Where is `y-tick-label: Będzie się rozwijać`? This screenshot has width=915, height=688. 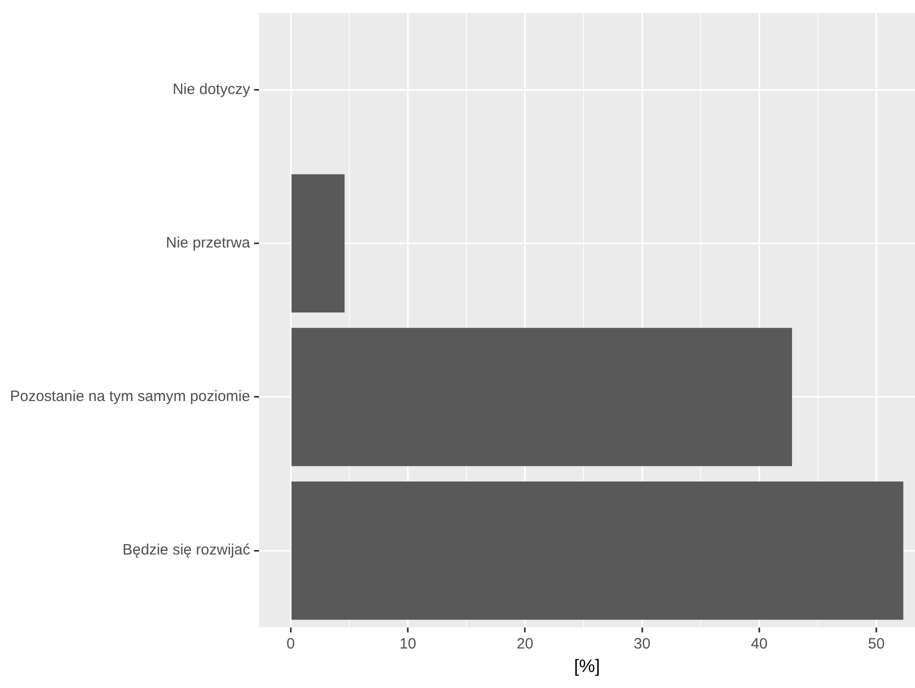 y-tick-label: Będzie się rozwijać is located at coordinates (186, 550).